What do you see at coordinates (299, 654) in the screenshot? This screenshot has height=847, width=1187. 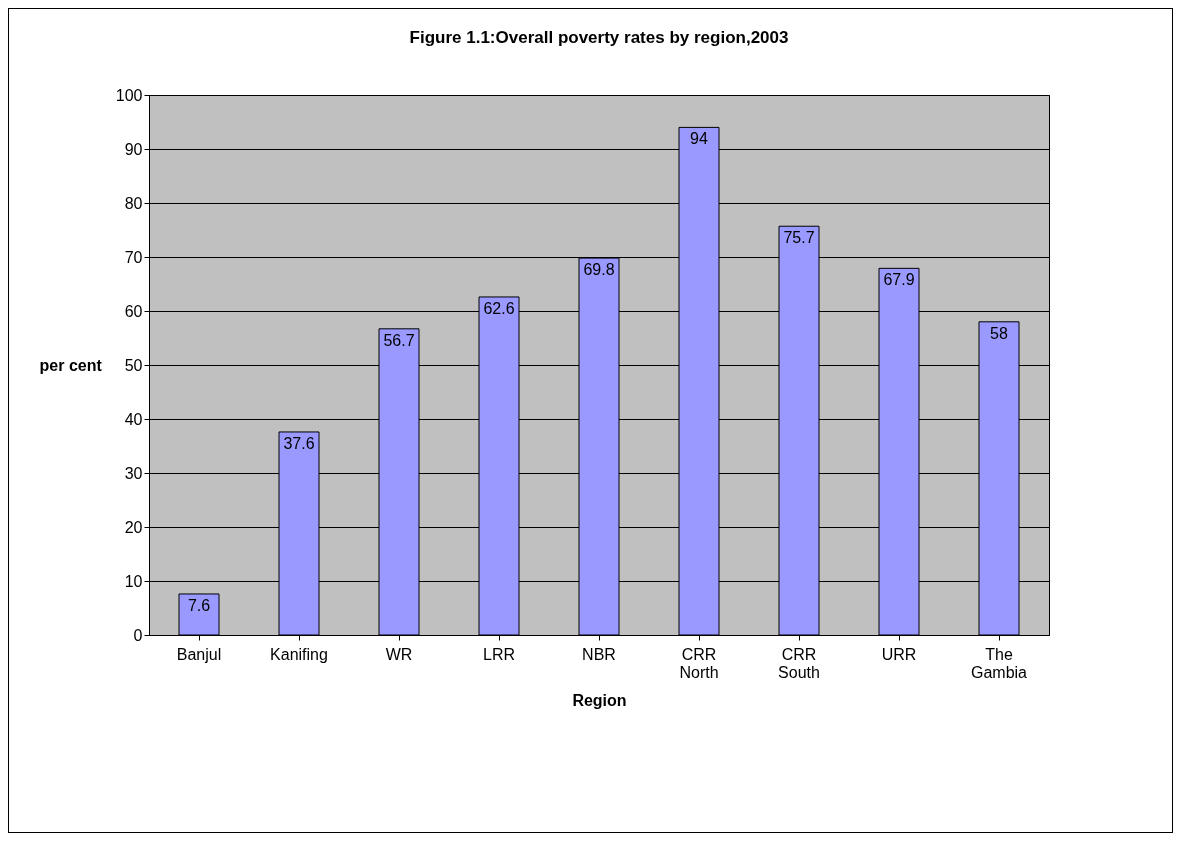 I see `x-tick-label: Kanifing` at bounding box center [299, 654].